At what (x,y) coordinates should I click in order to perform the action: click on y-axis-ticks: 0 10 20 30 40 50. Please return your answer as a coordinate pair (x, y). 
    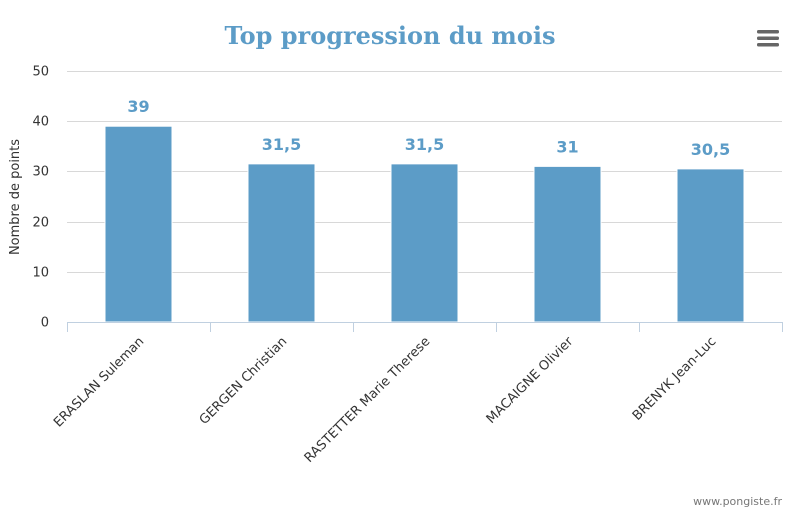
    Looking at the image, I should click on (40, 198).